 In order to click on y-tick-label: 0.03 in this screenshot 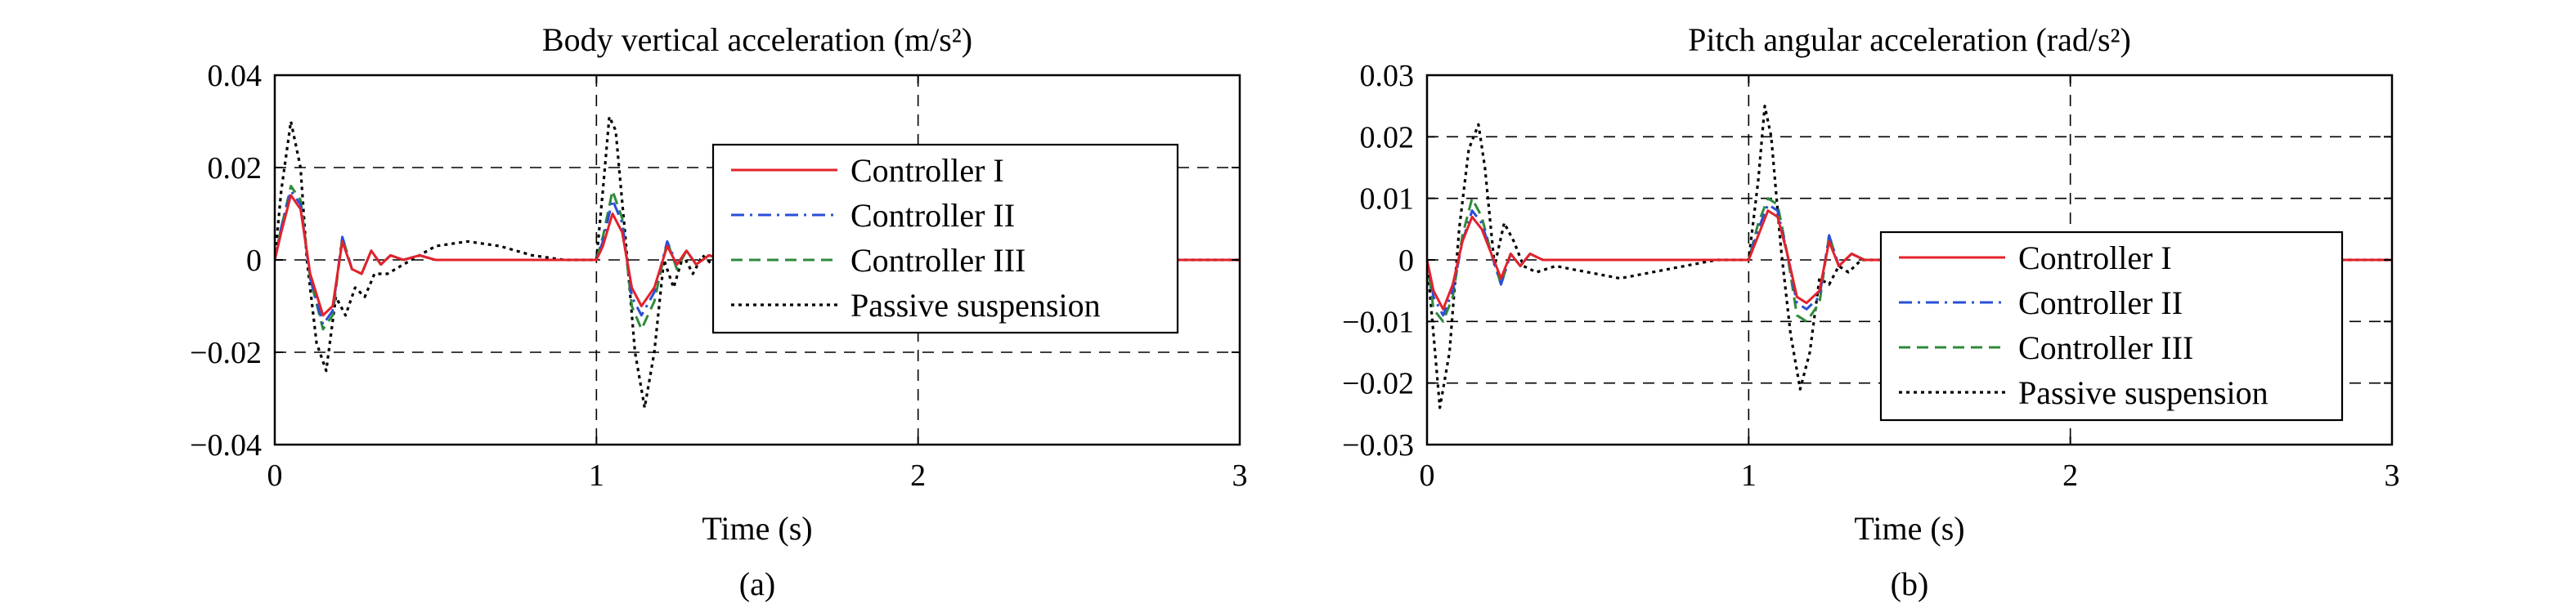, I will do `click(1388, 76)`.